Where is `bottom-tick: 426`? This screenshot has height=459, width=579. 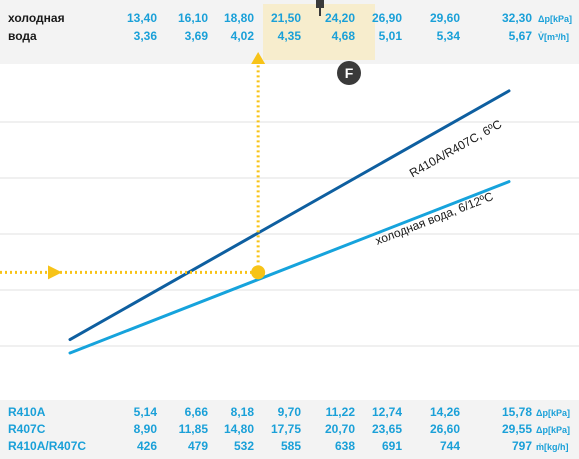
bottom-tick: 426 is located at coordinates (147, 446).